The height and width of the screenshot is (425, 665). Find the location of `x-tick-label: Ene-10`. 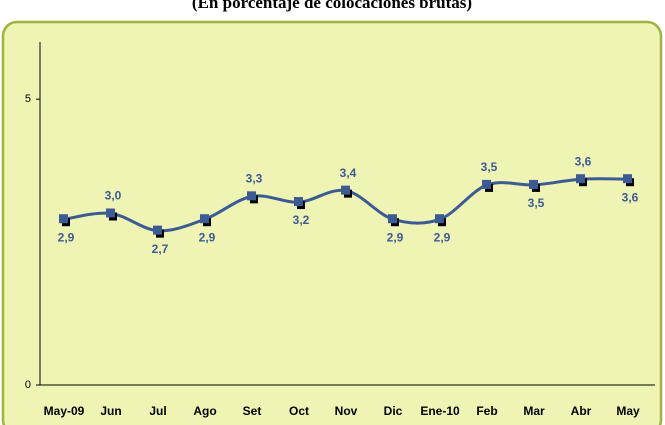

x-tick-label: Ene-10 is located at coordinates (440, 411).